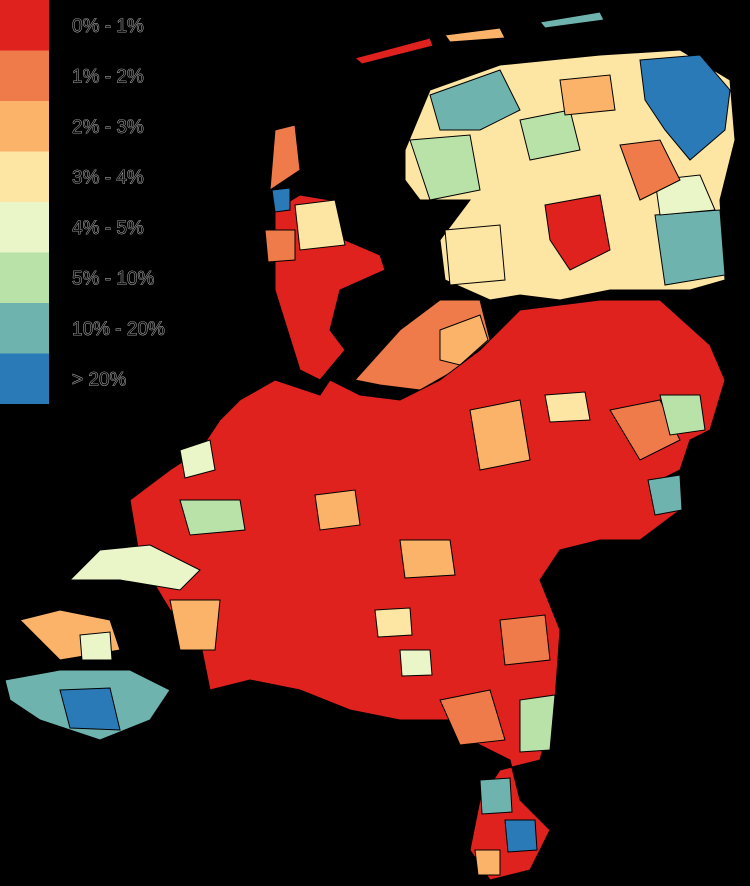  I want to click on legend-label: 5% - 10%, so click(113, 279).